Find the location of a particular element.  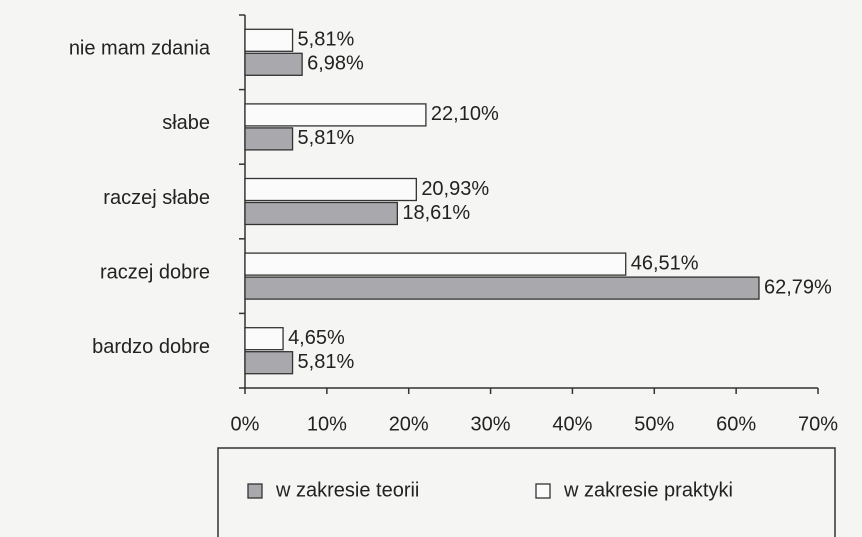

value-label: 4,65% is located at coordinates (316, 338).